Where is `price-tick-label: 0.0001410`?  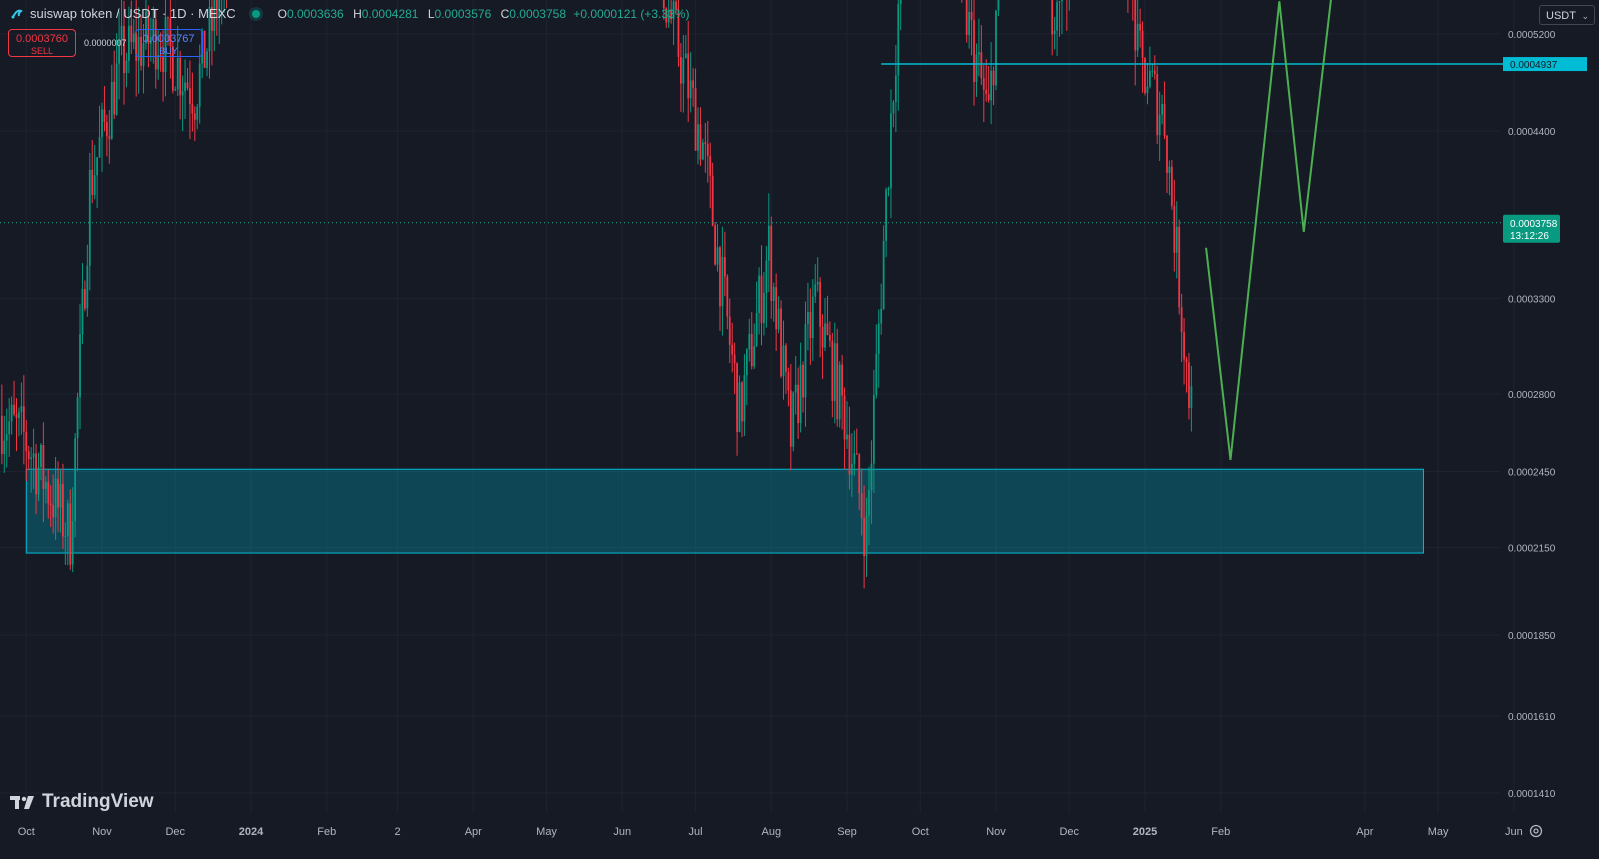 price-tick-label: 0.0001410 is located at coordinates (1532, 794).